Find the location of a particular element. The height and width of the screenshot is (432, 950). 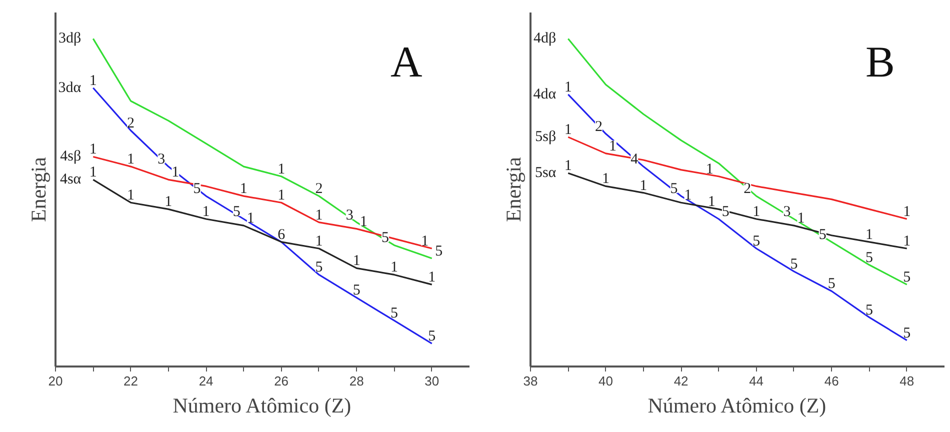

x-tick-label: 44 is located at coordinates (756, 381).